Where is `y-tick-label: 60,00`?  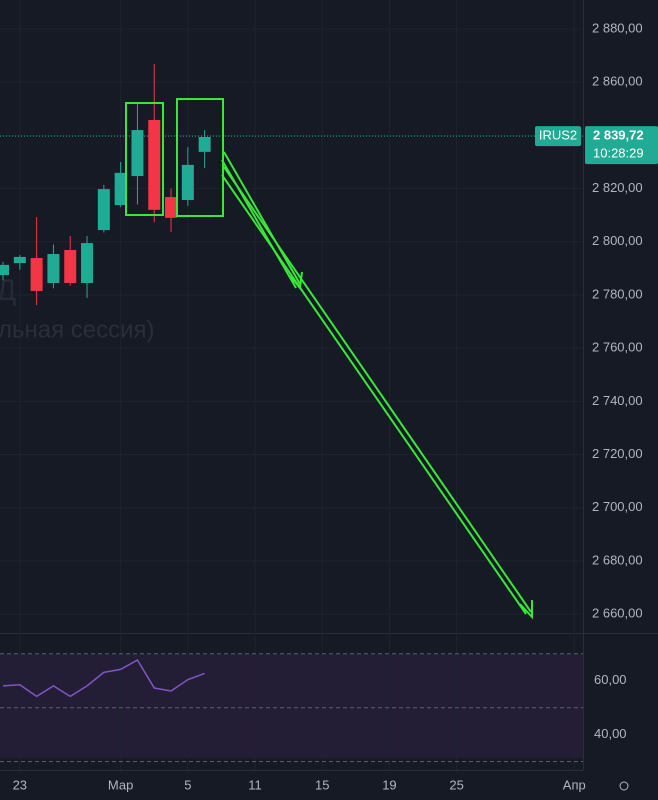 y-tick-label: 60,00 is located at coordinates (610, 679).